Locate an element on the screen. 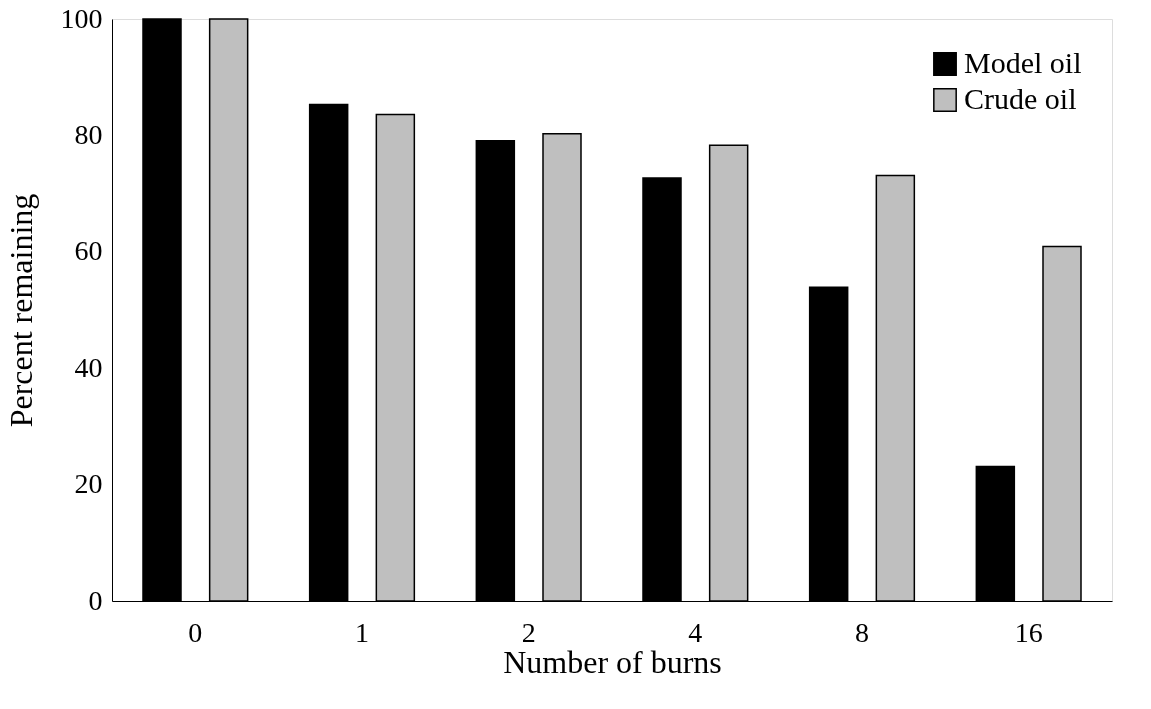  y-tick-label: 80 is located at coordinates (88, 134).